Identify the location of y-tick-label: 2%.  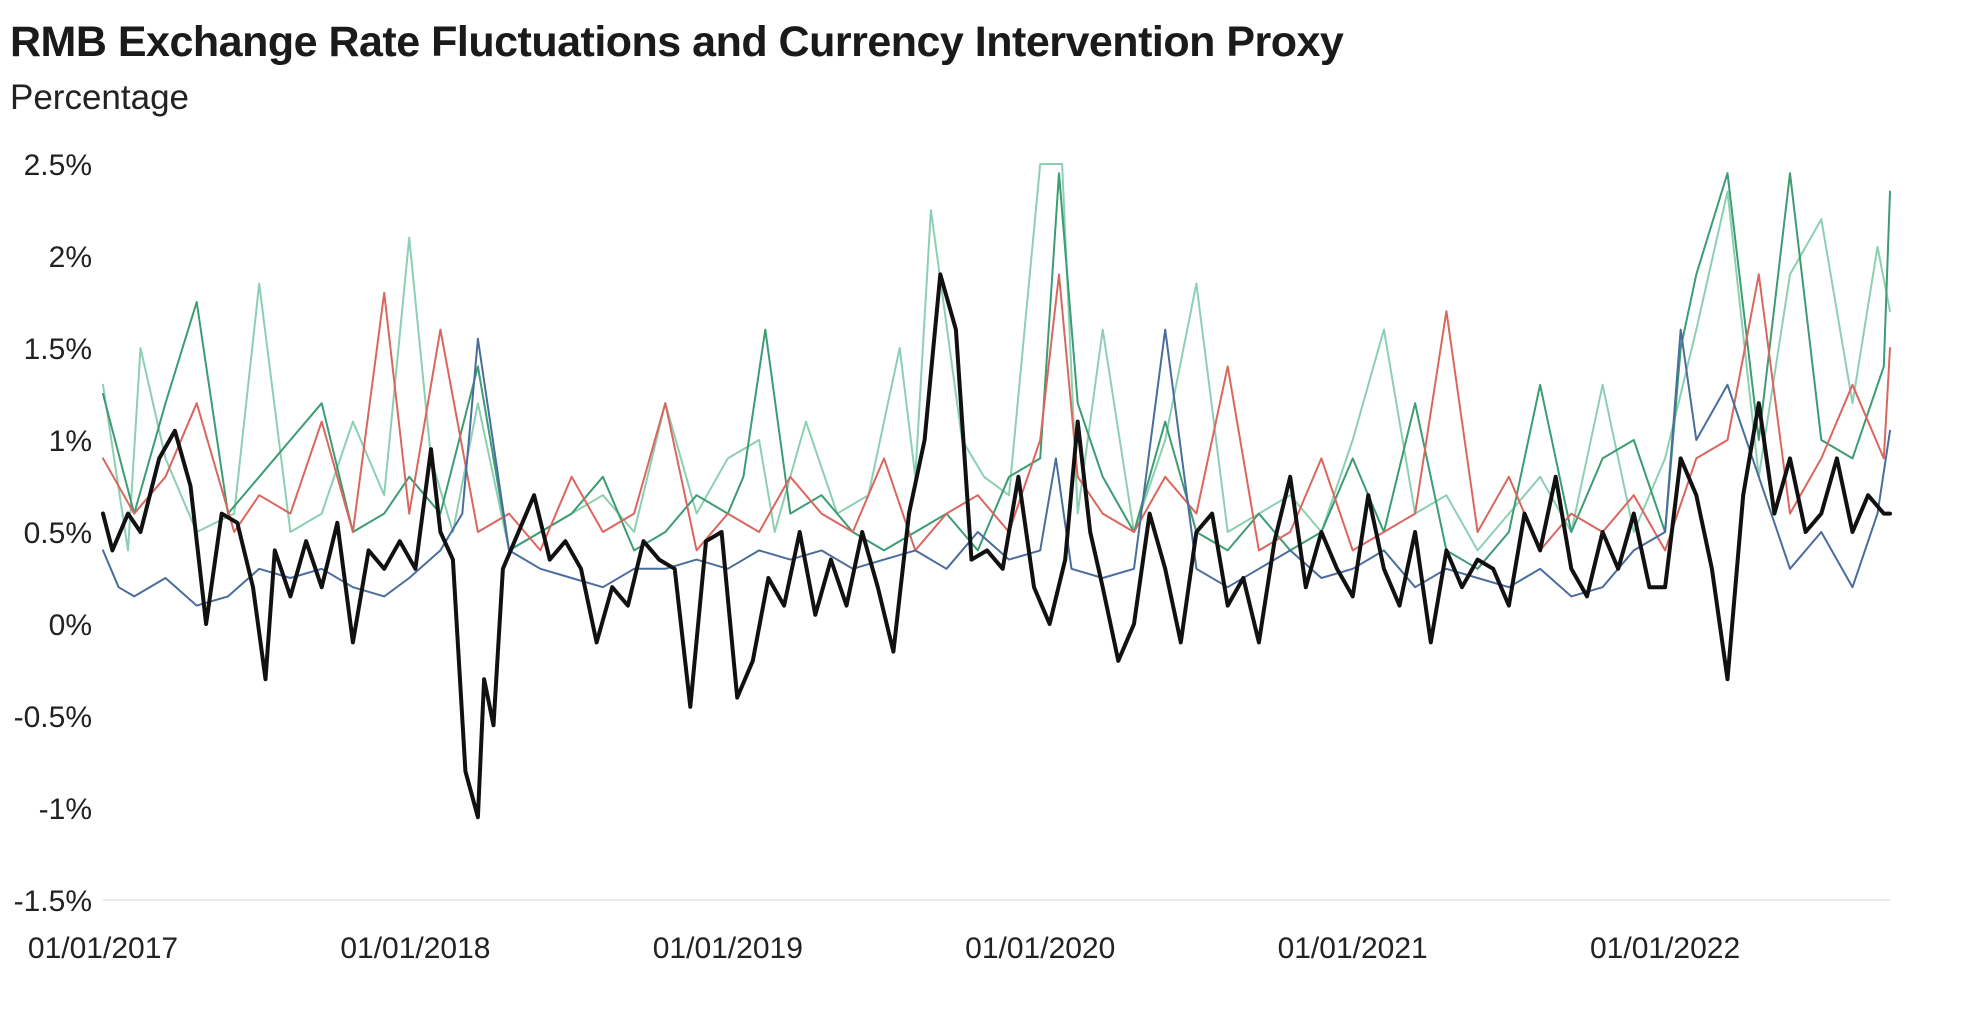
(70, 257).